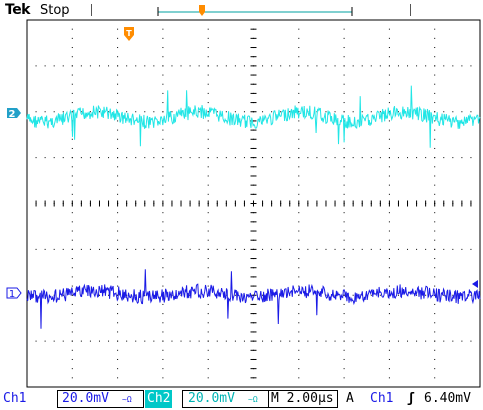 The width and height of the screenshot is (483, 410). I want to click on acquisition-state: Stop, so click(55, 10).